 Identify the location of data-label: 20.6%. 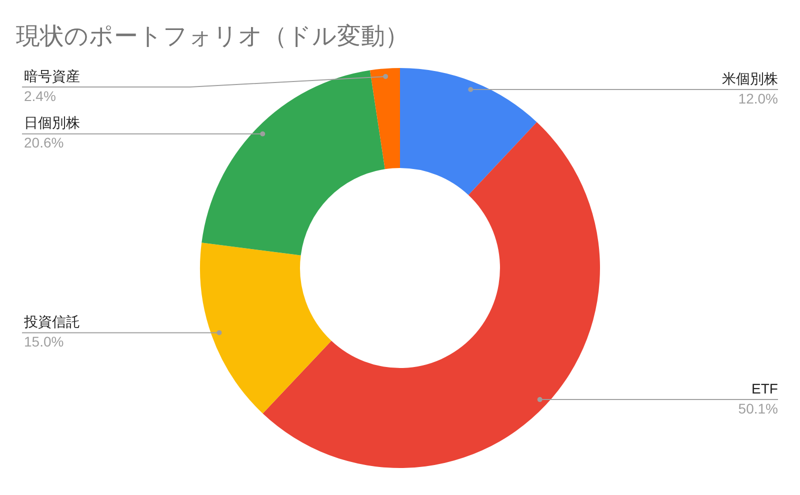
(44, 142).